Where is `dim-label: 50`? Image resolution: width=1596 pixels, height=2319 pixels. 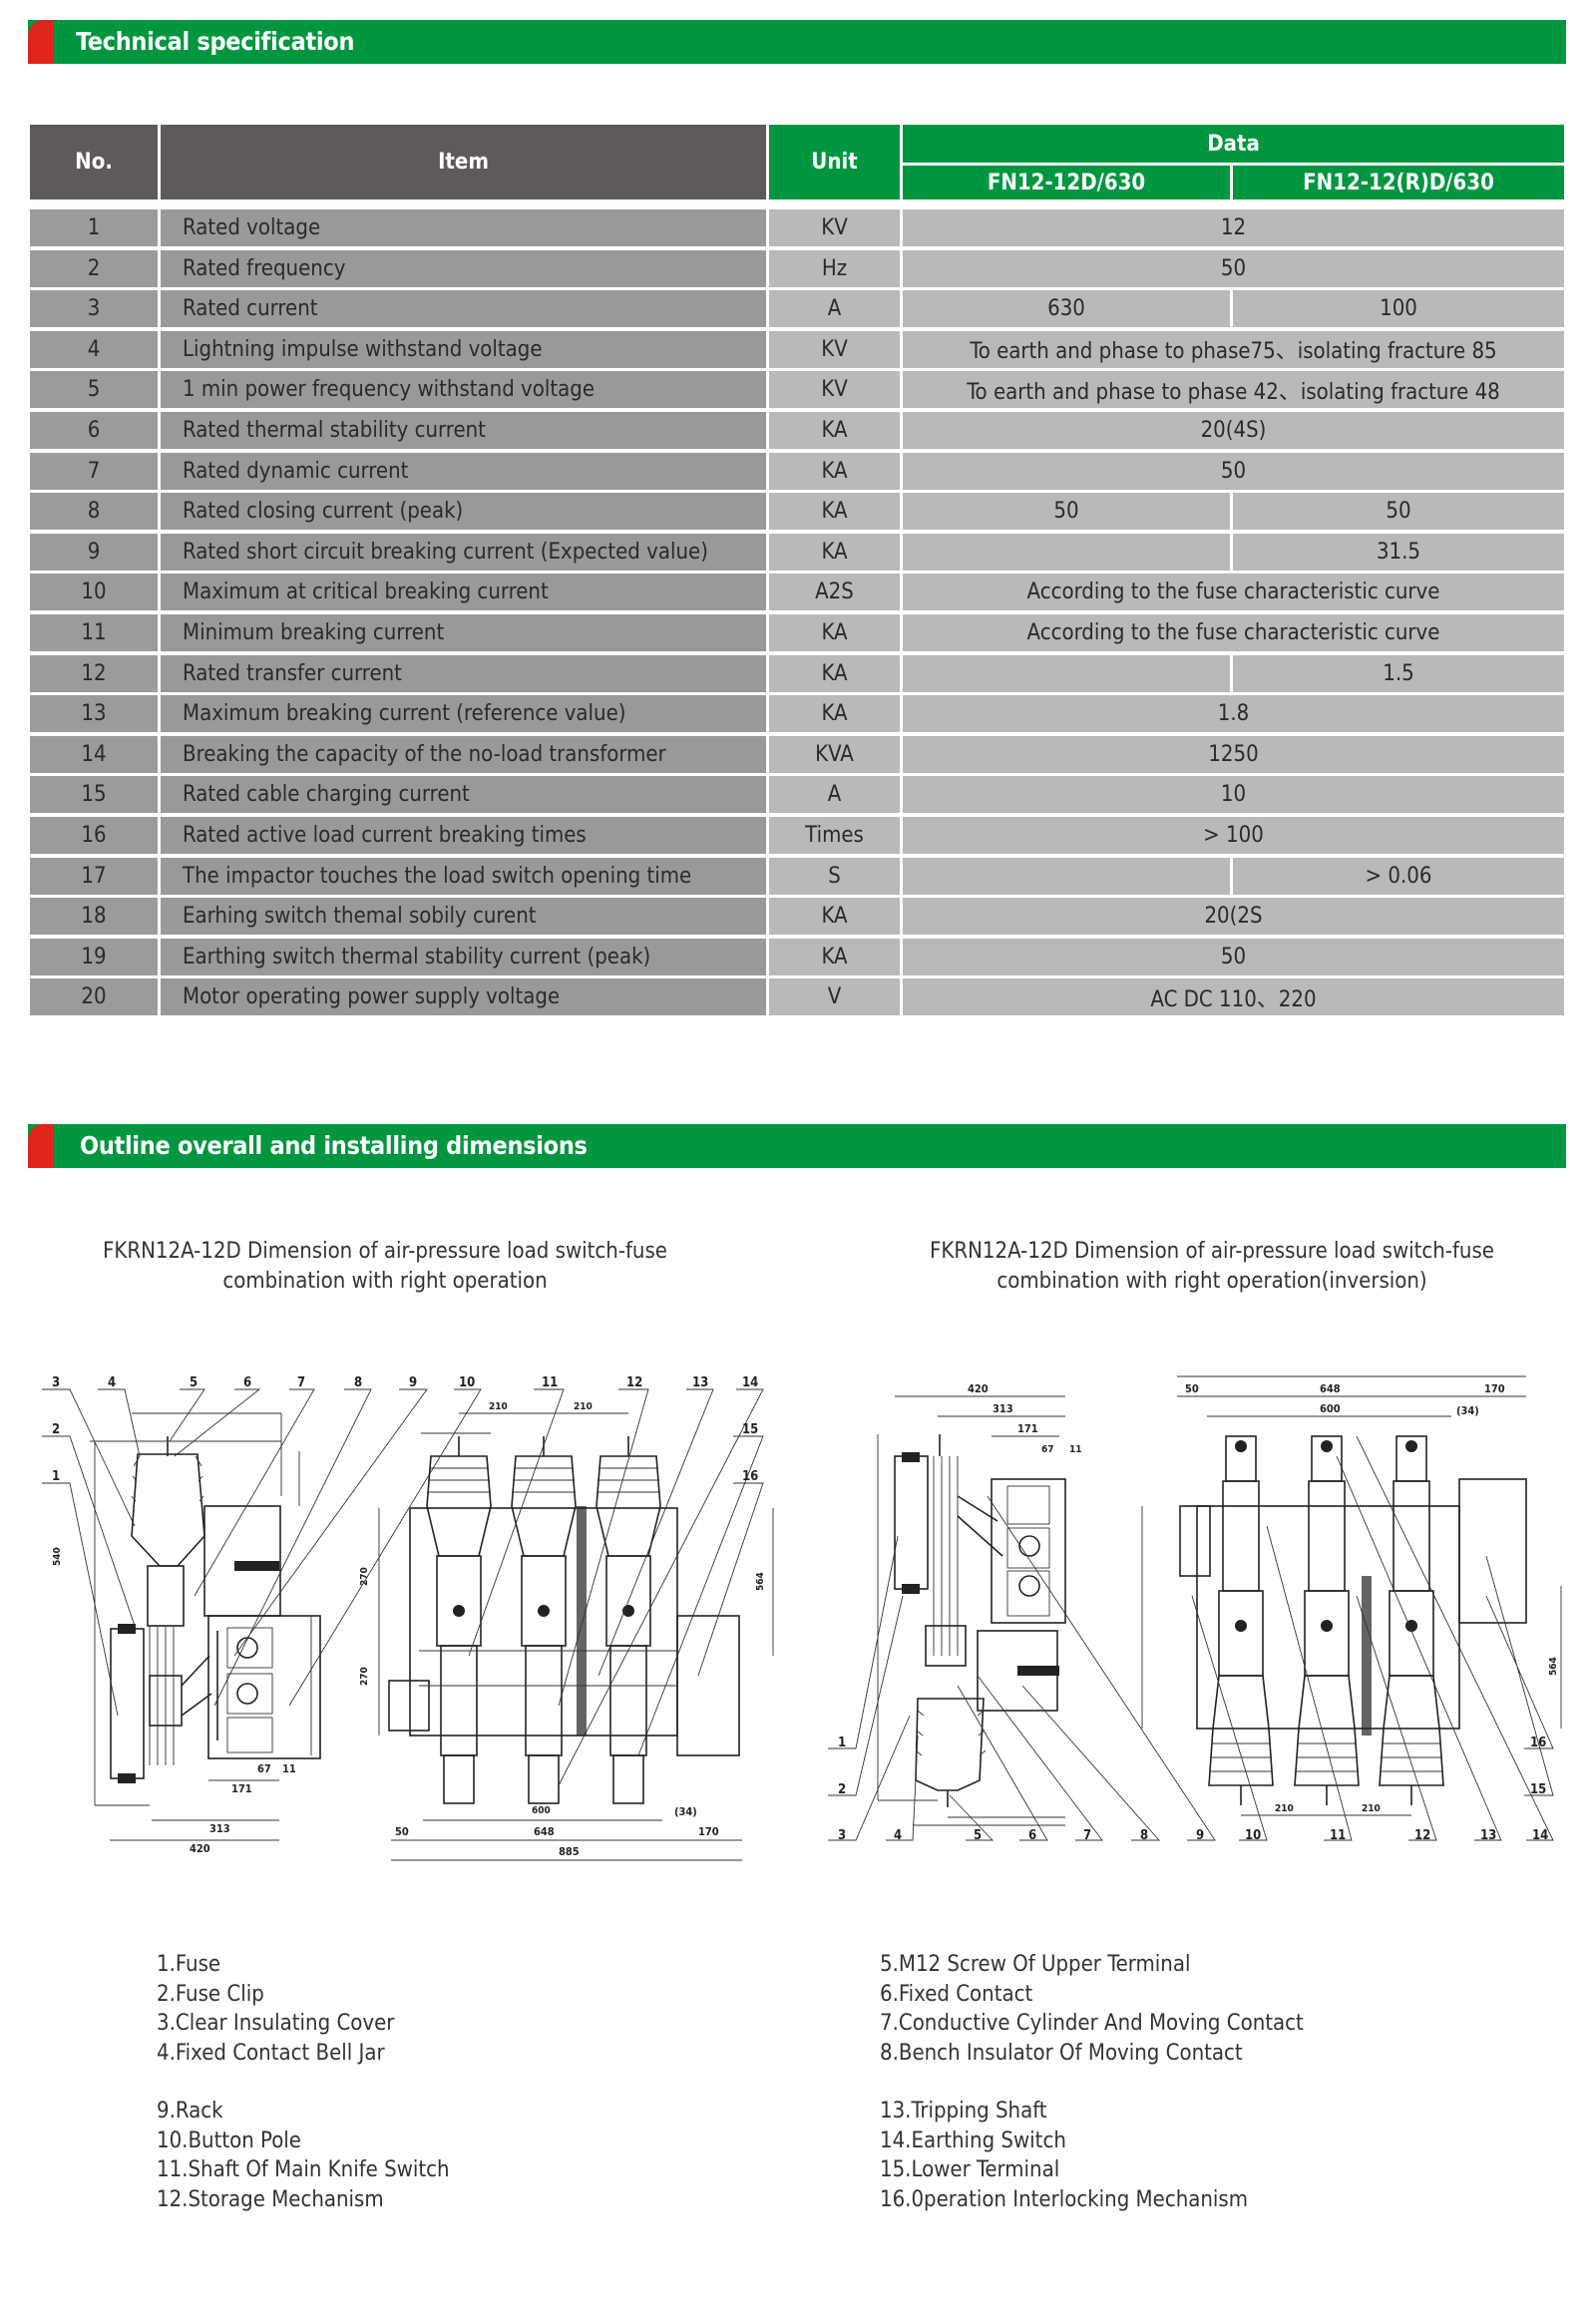
dim-label: 50 is located at coordinates (402, 1831).